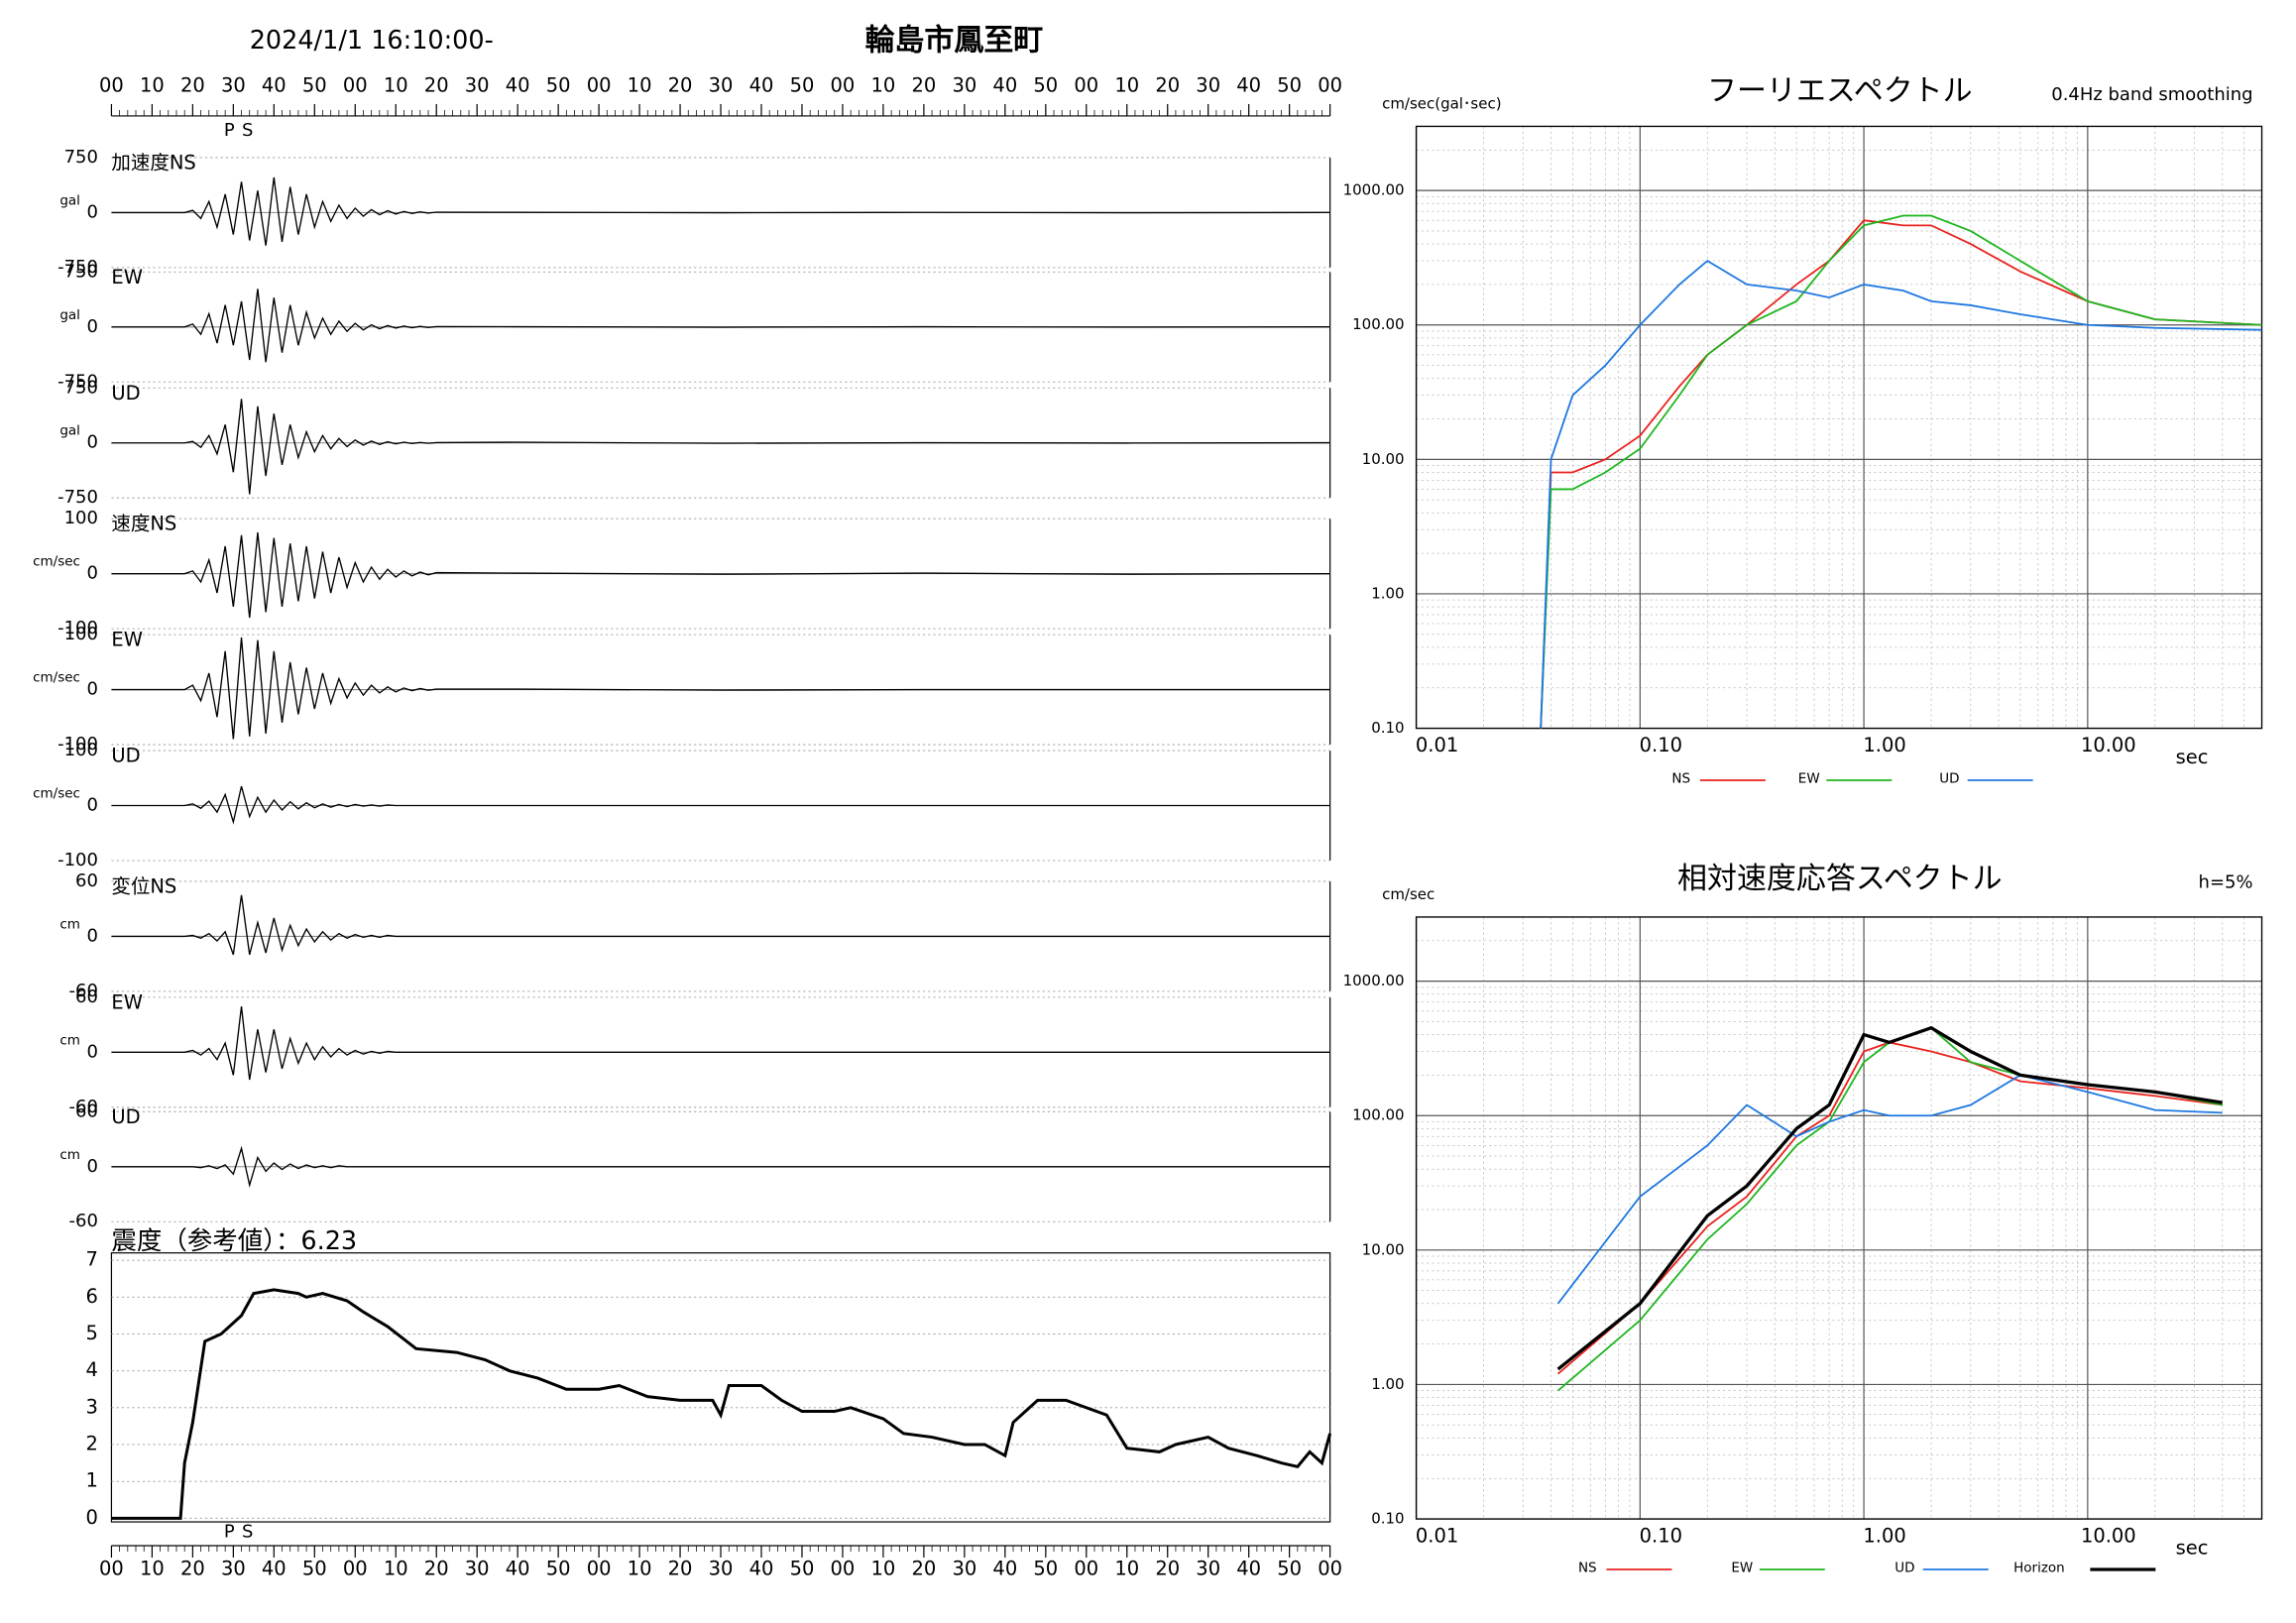 This screenshot has height=1623, width=2296. Describe the element at coordinates (1378, 324) in the screenshot. I see `y-tick-label: 100.00` at that location.